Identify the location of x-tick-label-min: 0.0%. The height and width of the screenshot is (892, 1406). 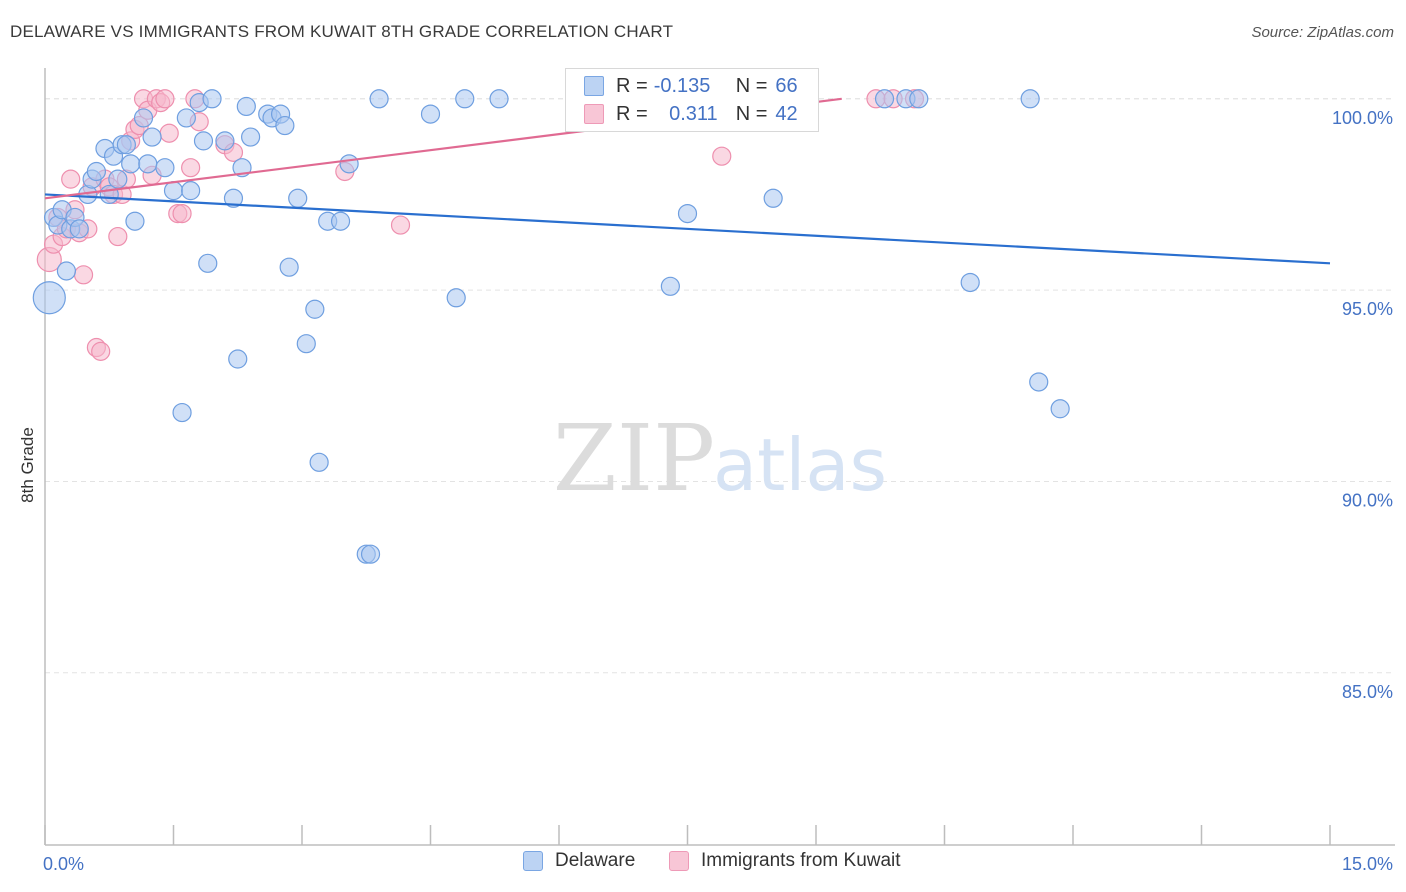
(63, 864).